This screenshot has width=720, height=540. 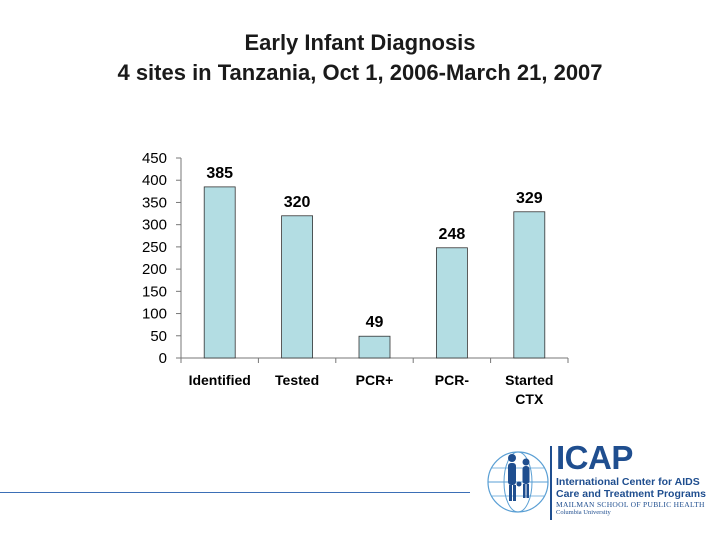 I want to click on x-tick-label: Started, so click(x=529, y=380).